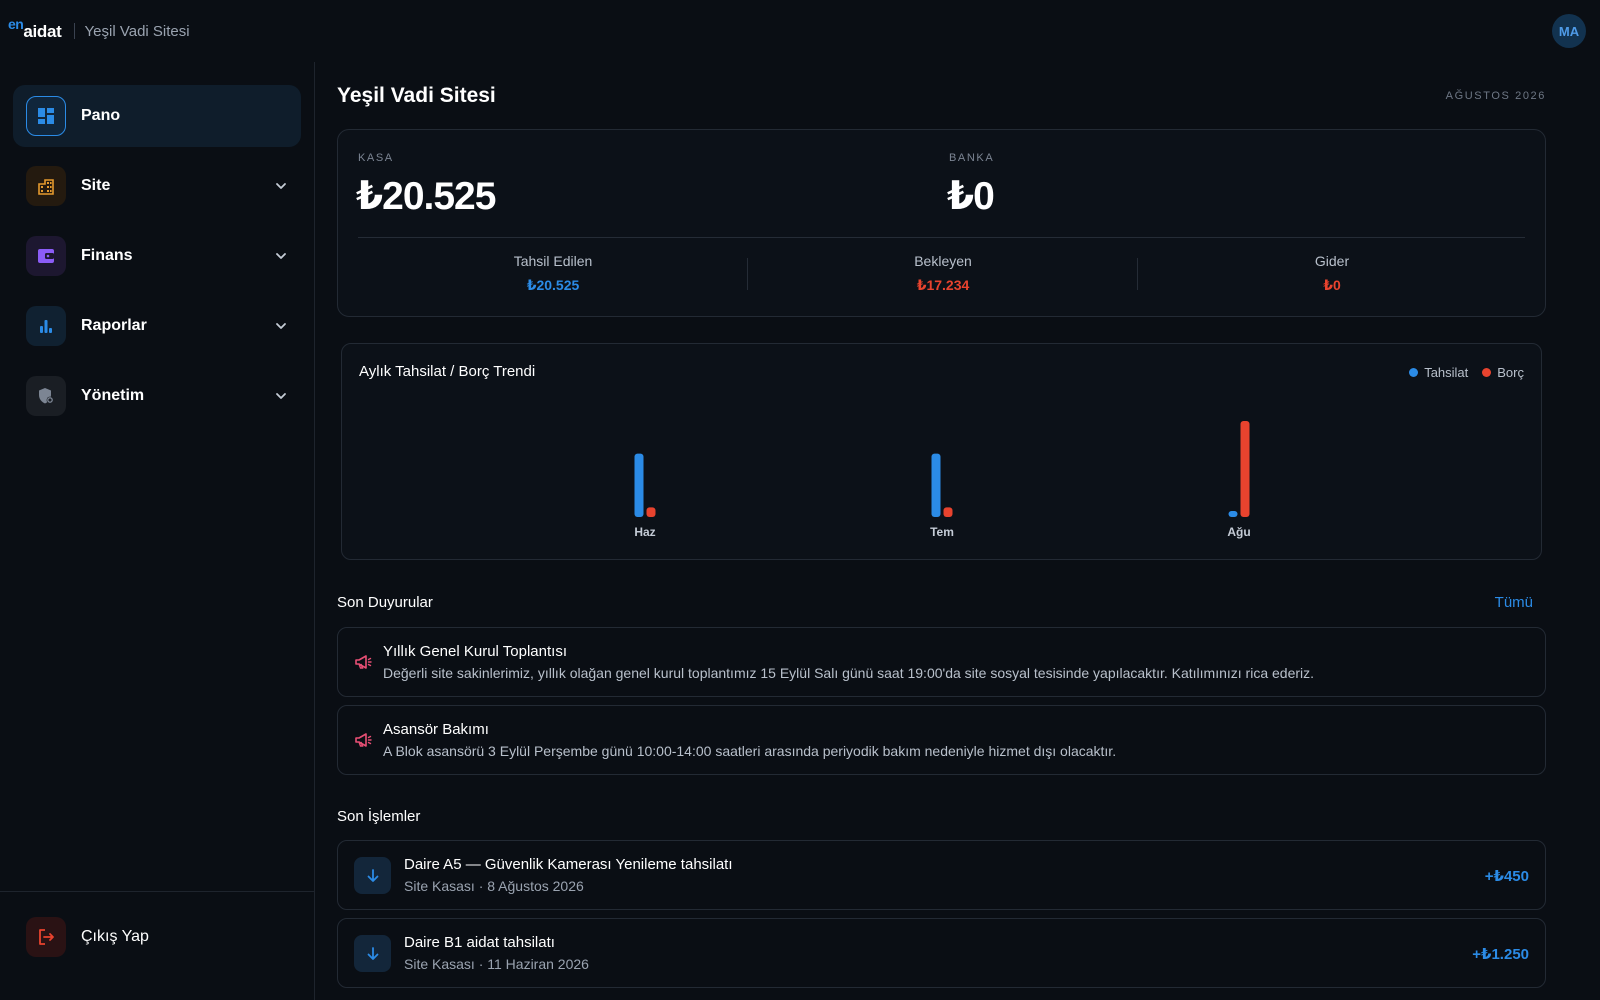 The image size is (1600, 1000). I want to click on sidebar-item-finans: Finans, so click(157, 256).